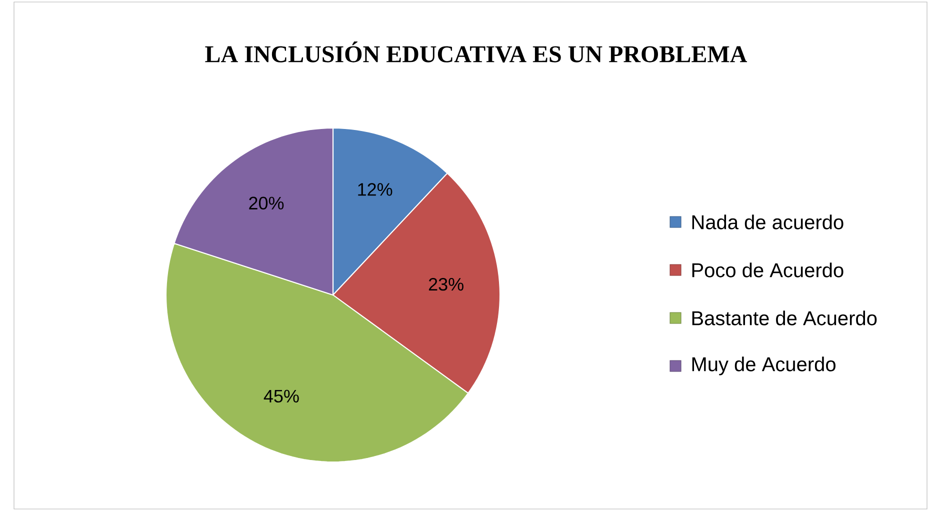 The height and width of the screenshot is (511, 930). What do you see at coordinates (476, 52) in the screenshot?
I see `chart-title: LA INCLUSIÓN EDUCATIVA ES UN PROBLEMA` at bounding box center [476, 52].